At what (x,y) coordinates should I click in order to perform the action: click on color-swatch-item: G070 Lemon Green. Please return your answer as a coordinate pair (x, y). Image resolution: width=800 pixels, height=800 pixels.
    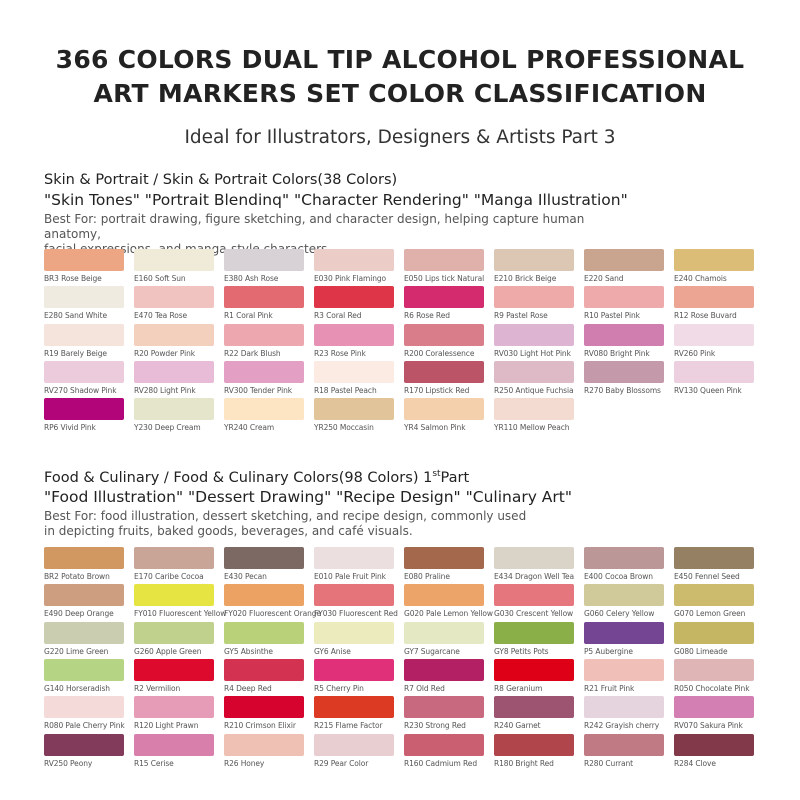
    Looking at the image, I should click on (715, 602).